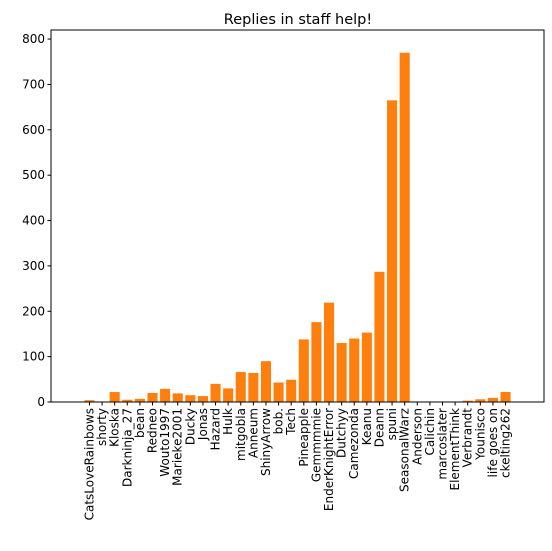 The image size is (552, 551). Describe the element at coordinates (455, 449) in the screenshot. I see `x-tick-label: ElementThink` at that location.